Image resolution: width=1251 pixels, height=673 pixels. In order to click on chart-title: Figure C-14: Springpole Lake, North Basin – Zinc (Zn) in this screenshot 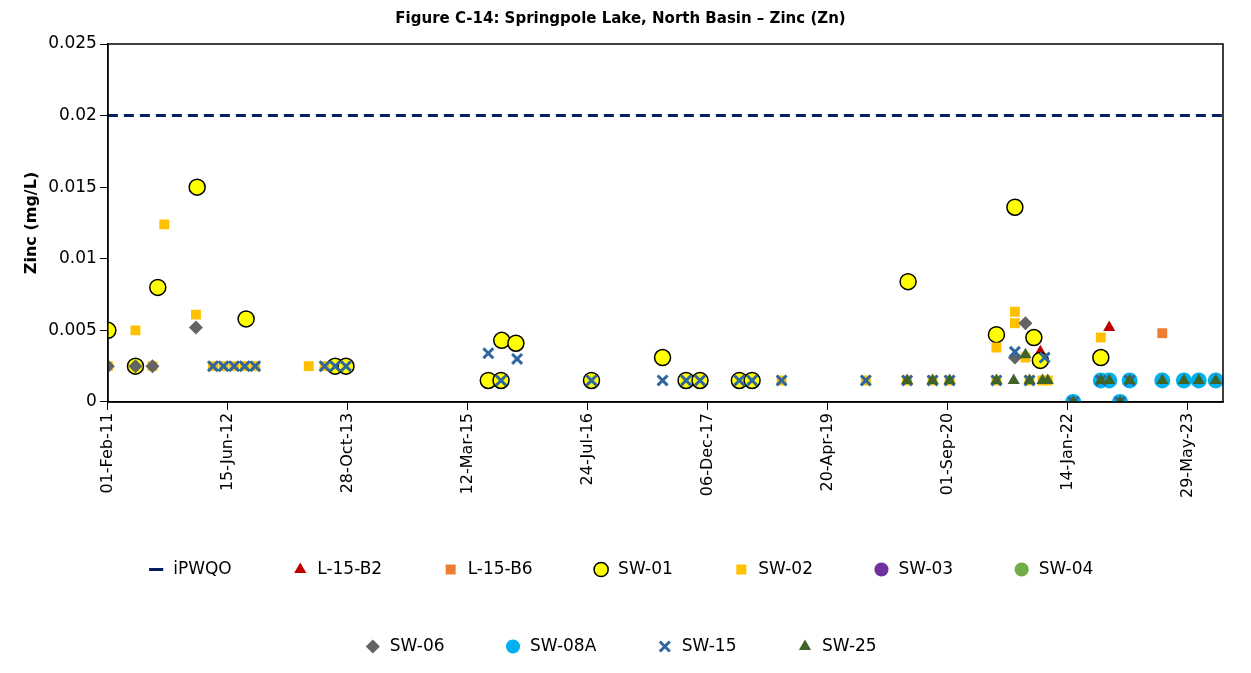, I will do `click(620, 17)`.